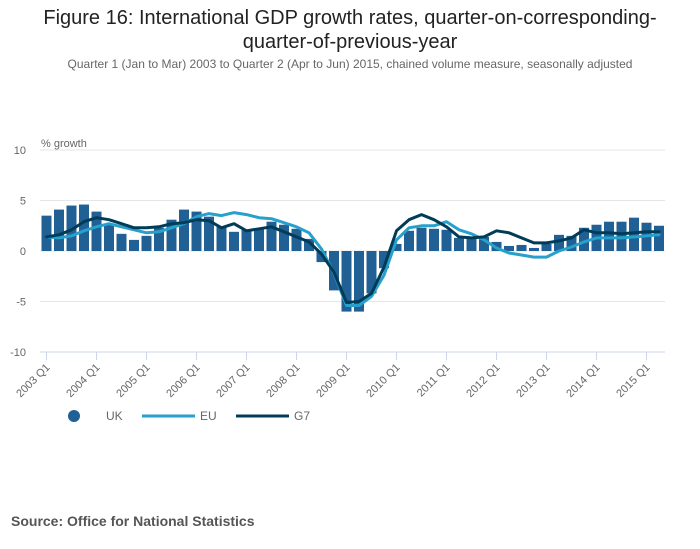 The height and width of the screenshot is (549, 700). What do you see at coordinates (133, 521) in the screenshot?
I see `source-note: Source: Office for National Statistics` at bounding box center [133, 521].